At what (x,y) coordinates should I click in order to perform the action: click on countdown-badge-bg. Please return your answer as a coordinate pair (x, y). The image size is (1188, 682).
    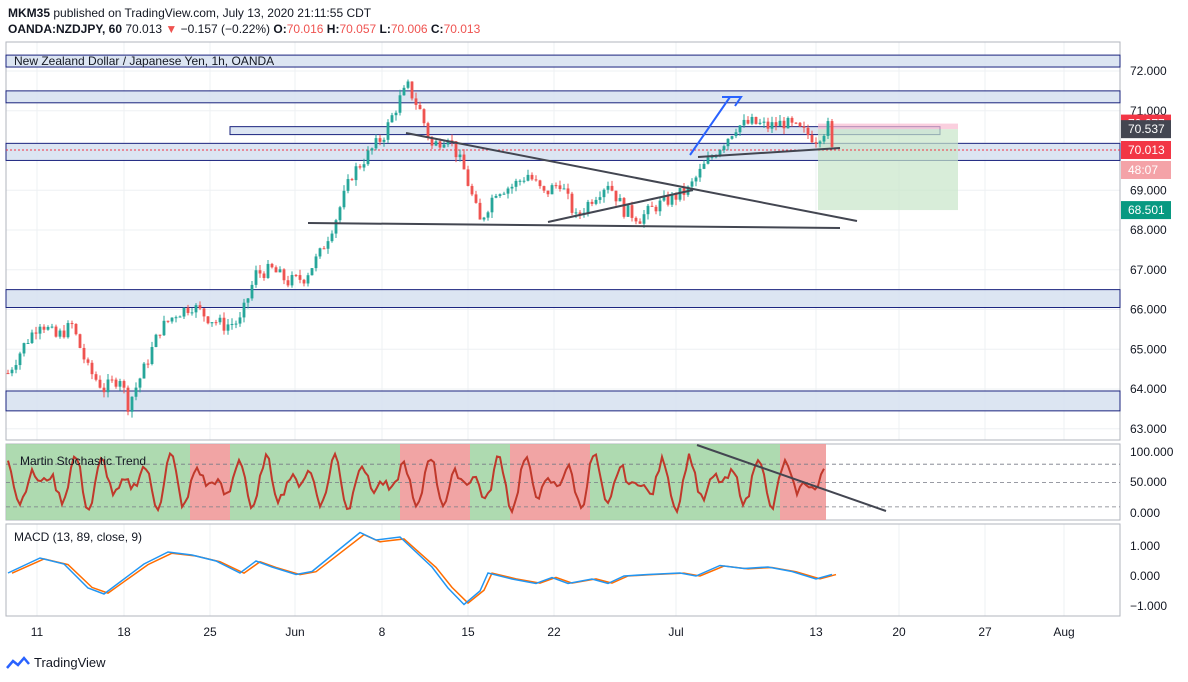
    Looking at the image, I should click on (1146, 169).